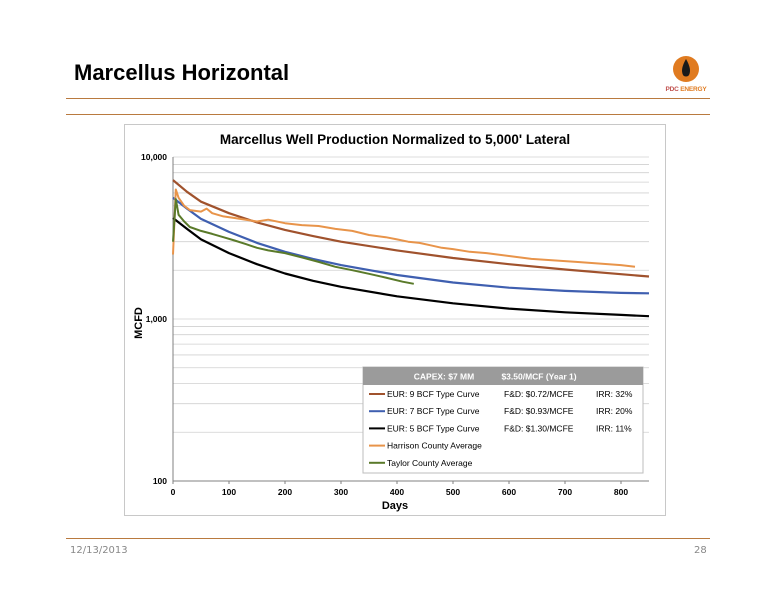  I want to click on legend-header-capex: CAPEX: $7 MM, so click(444, 377).